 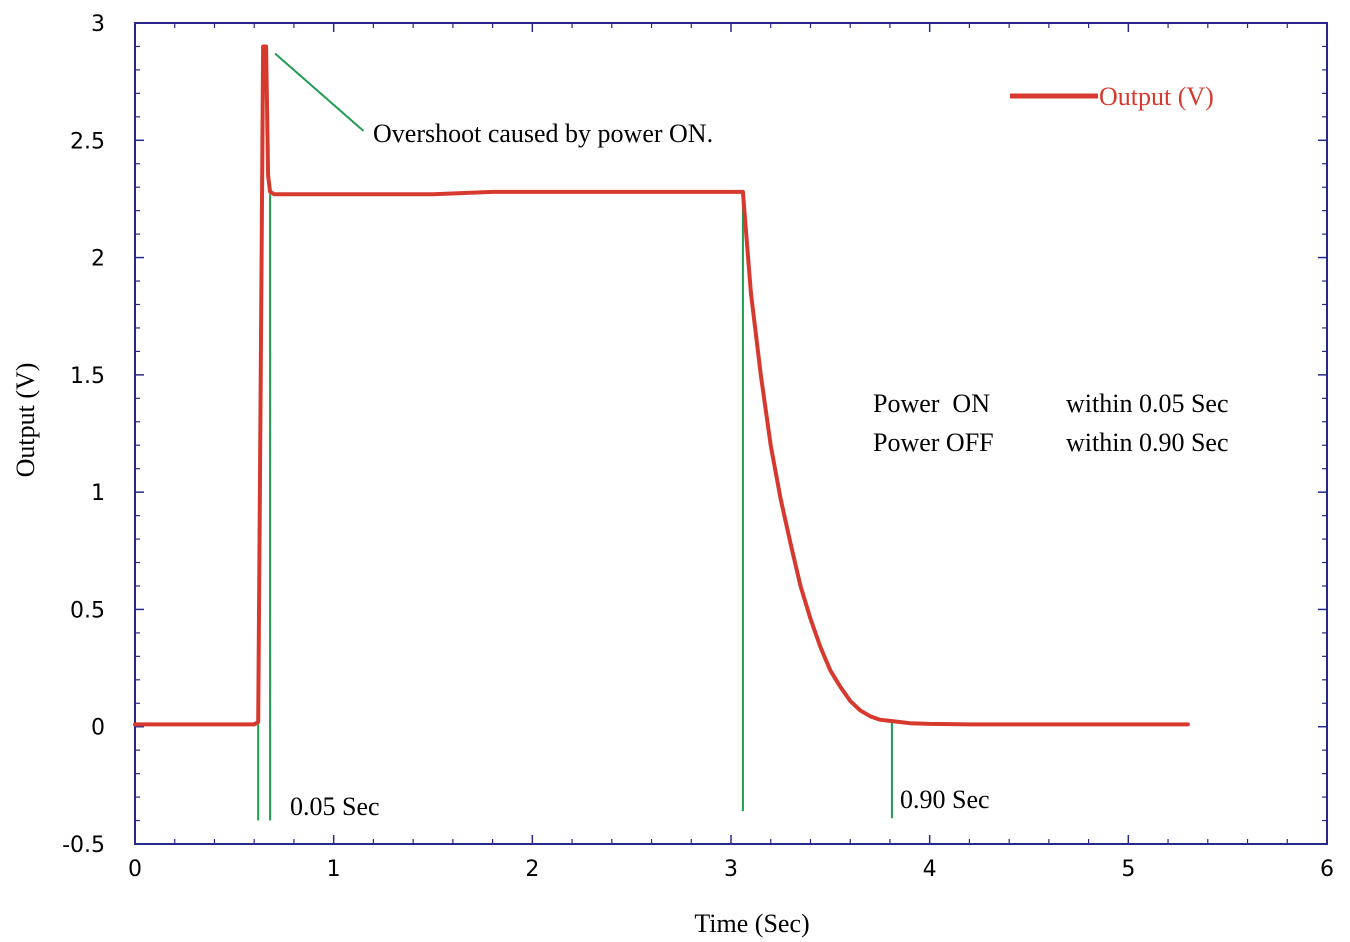 What do you see at coordinates (87, 141) in the screenshot?
I see `y-tick-label: 2.5` at bounding box center [87, 141].